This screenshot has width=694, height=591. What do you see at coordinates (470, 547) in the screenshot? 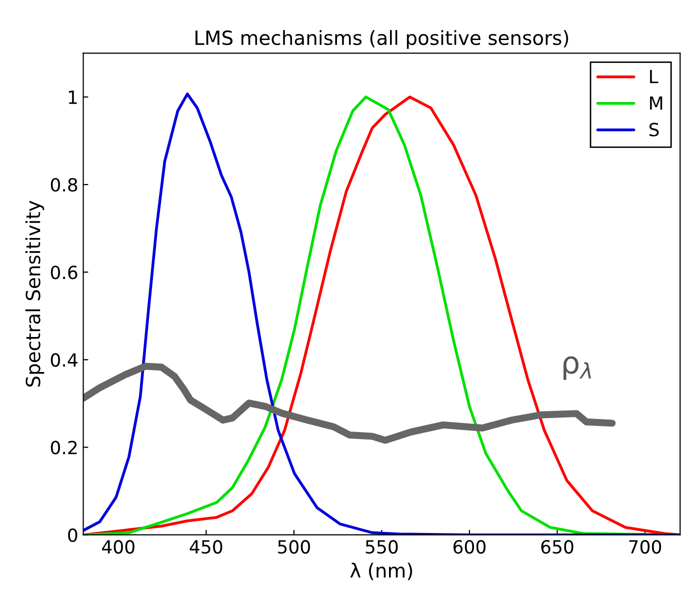
I see `x-tick-label: 600` at bounding box center [470, 547].